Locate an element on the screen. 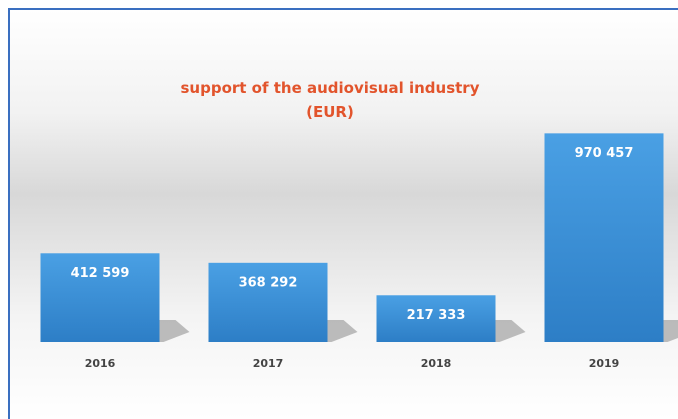  x-tick-label: 2017 is located at coordinates (268, 363).